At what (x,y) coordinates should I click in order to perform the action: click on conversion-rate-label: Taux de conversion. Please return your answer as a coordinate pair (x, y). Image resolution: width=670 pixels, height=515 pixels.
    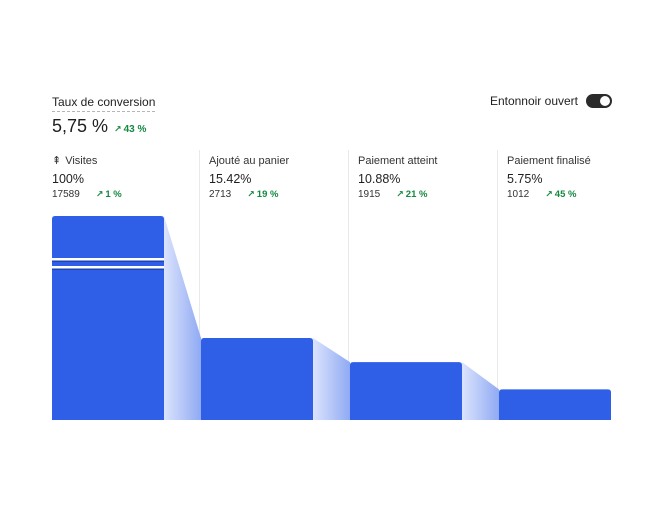
    Looking at the image, I should click on (104, 103).